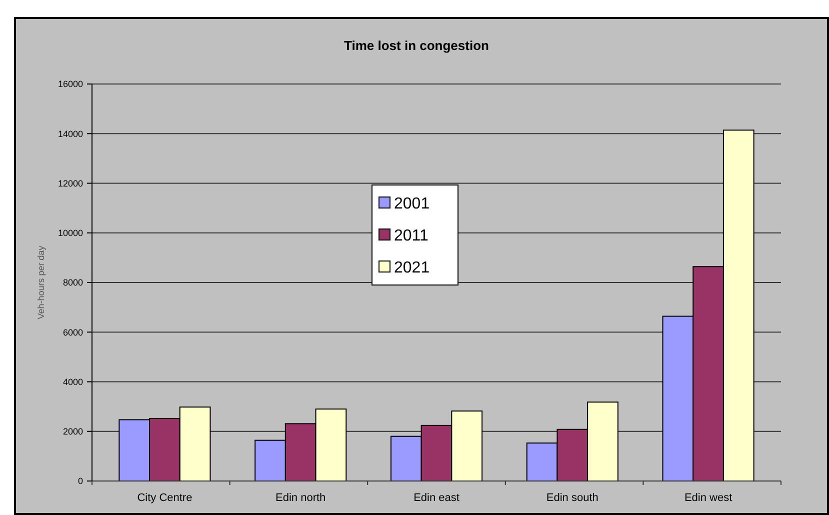 This screenshot has height=515, width=829. I want to click on y-tick-label: 6000, so click(72, 332).